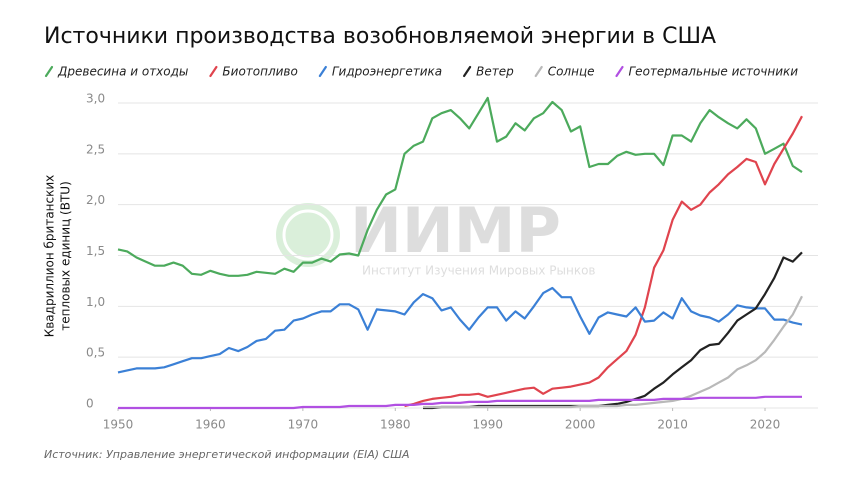  I want to click on y-axis-label: тепловых единиц (BTU), so click(66, 256).